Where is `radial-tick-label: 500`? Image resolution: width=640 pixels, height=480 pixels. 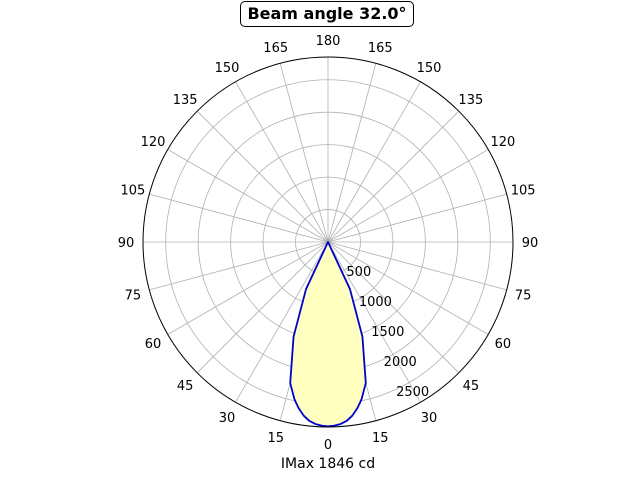
radial-tick-label: 500 is located at coordinates (358, 272).